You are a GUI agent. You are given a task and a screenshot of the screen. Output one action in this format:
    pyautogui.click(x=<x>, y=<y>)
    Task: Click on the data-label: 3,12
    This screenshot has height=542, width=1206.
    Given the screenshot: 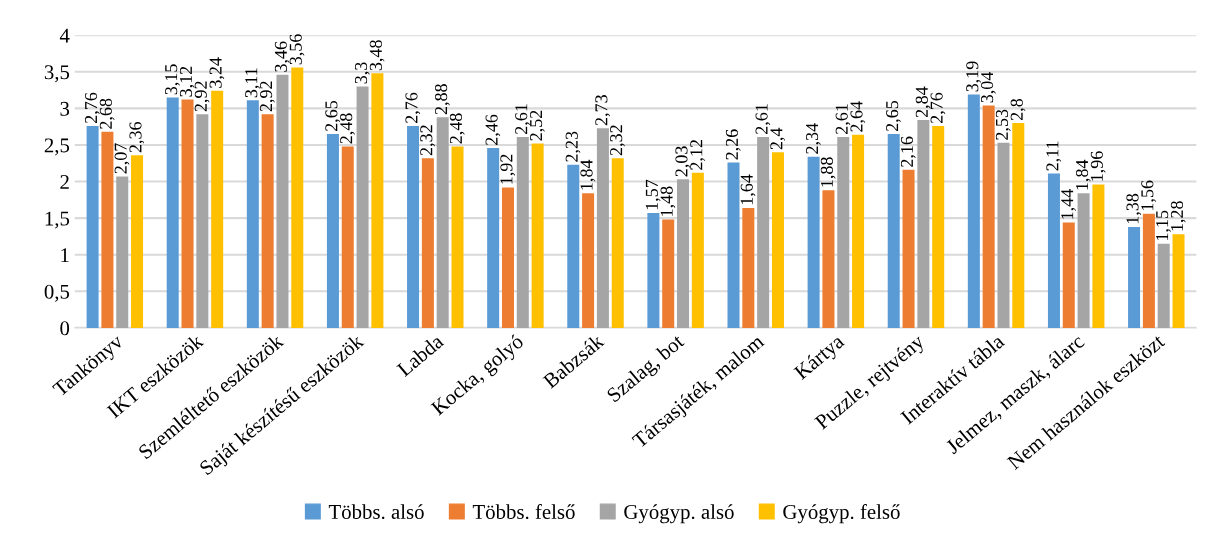 What is the action you would take?
    pyautogui.click(x=187, y=81)
    